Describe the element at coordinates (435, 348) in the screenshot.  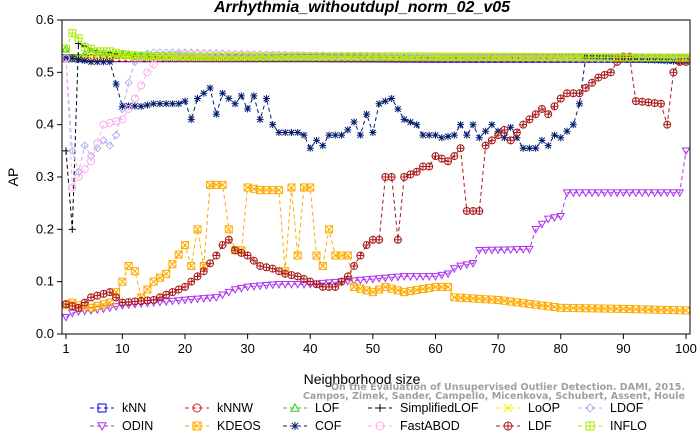
I see `x-tick-label: 60` at that location.